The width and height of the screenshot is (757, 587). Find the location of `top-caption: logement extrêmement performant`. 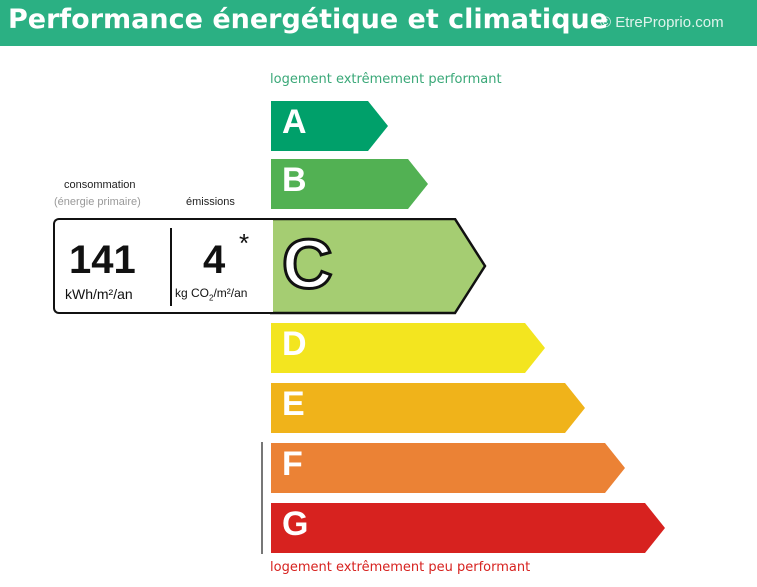

top-caption: logement extrêmement performant is located at coordinates (386, 79).